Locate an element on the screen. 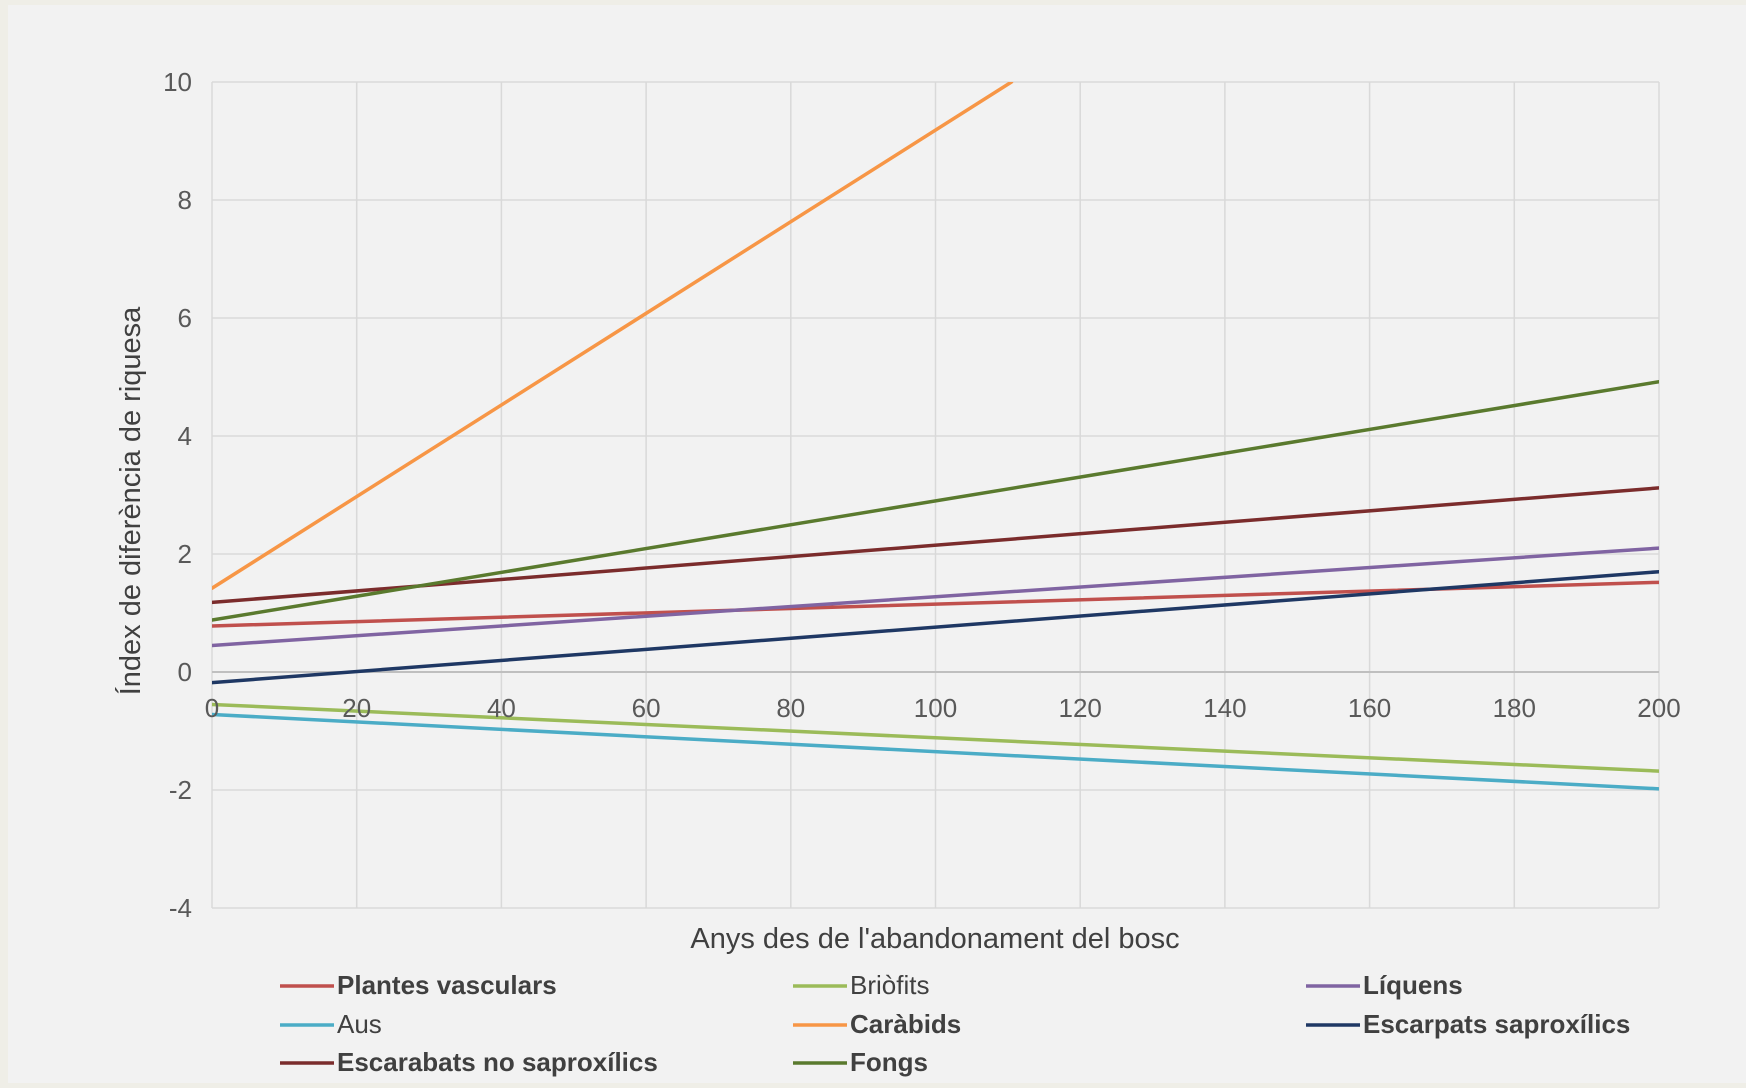  y-tick-label: 2 is located at coordinates (185, 554).